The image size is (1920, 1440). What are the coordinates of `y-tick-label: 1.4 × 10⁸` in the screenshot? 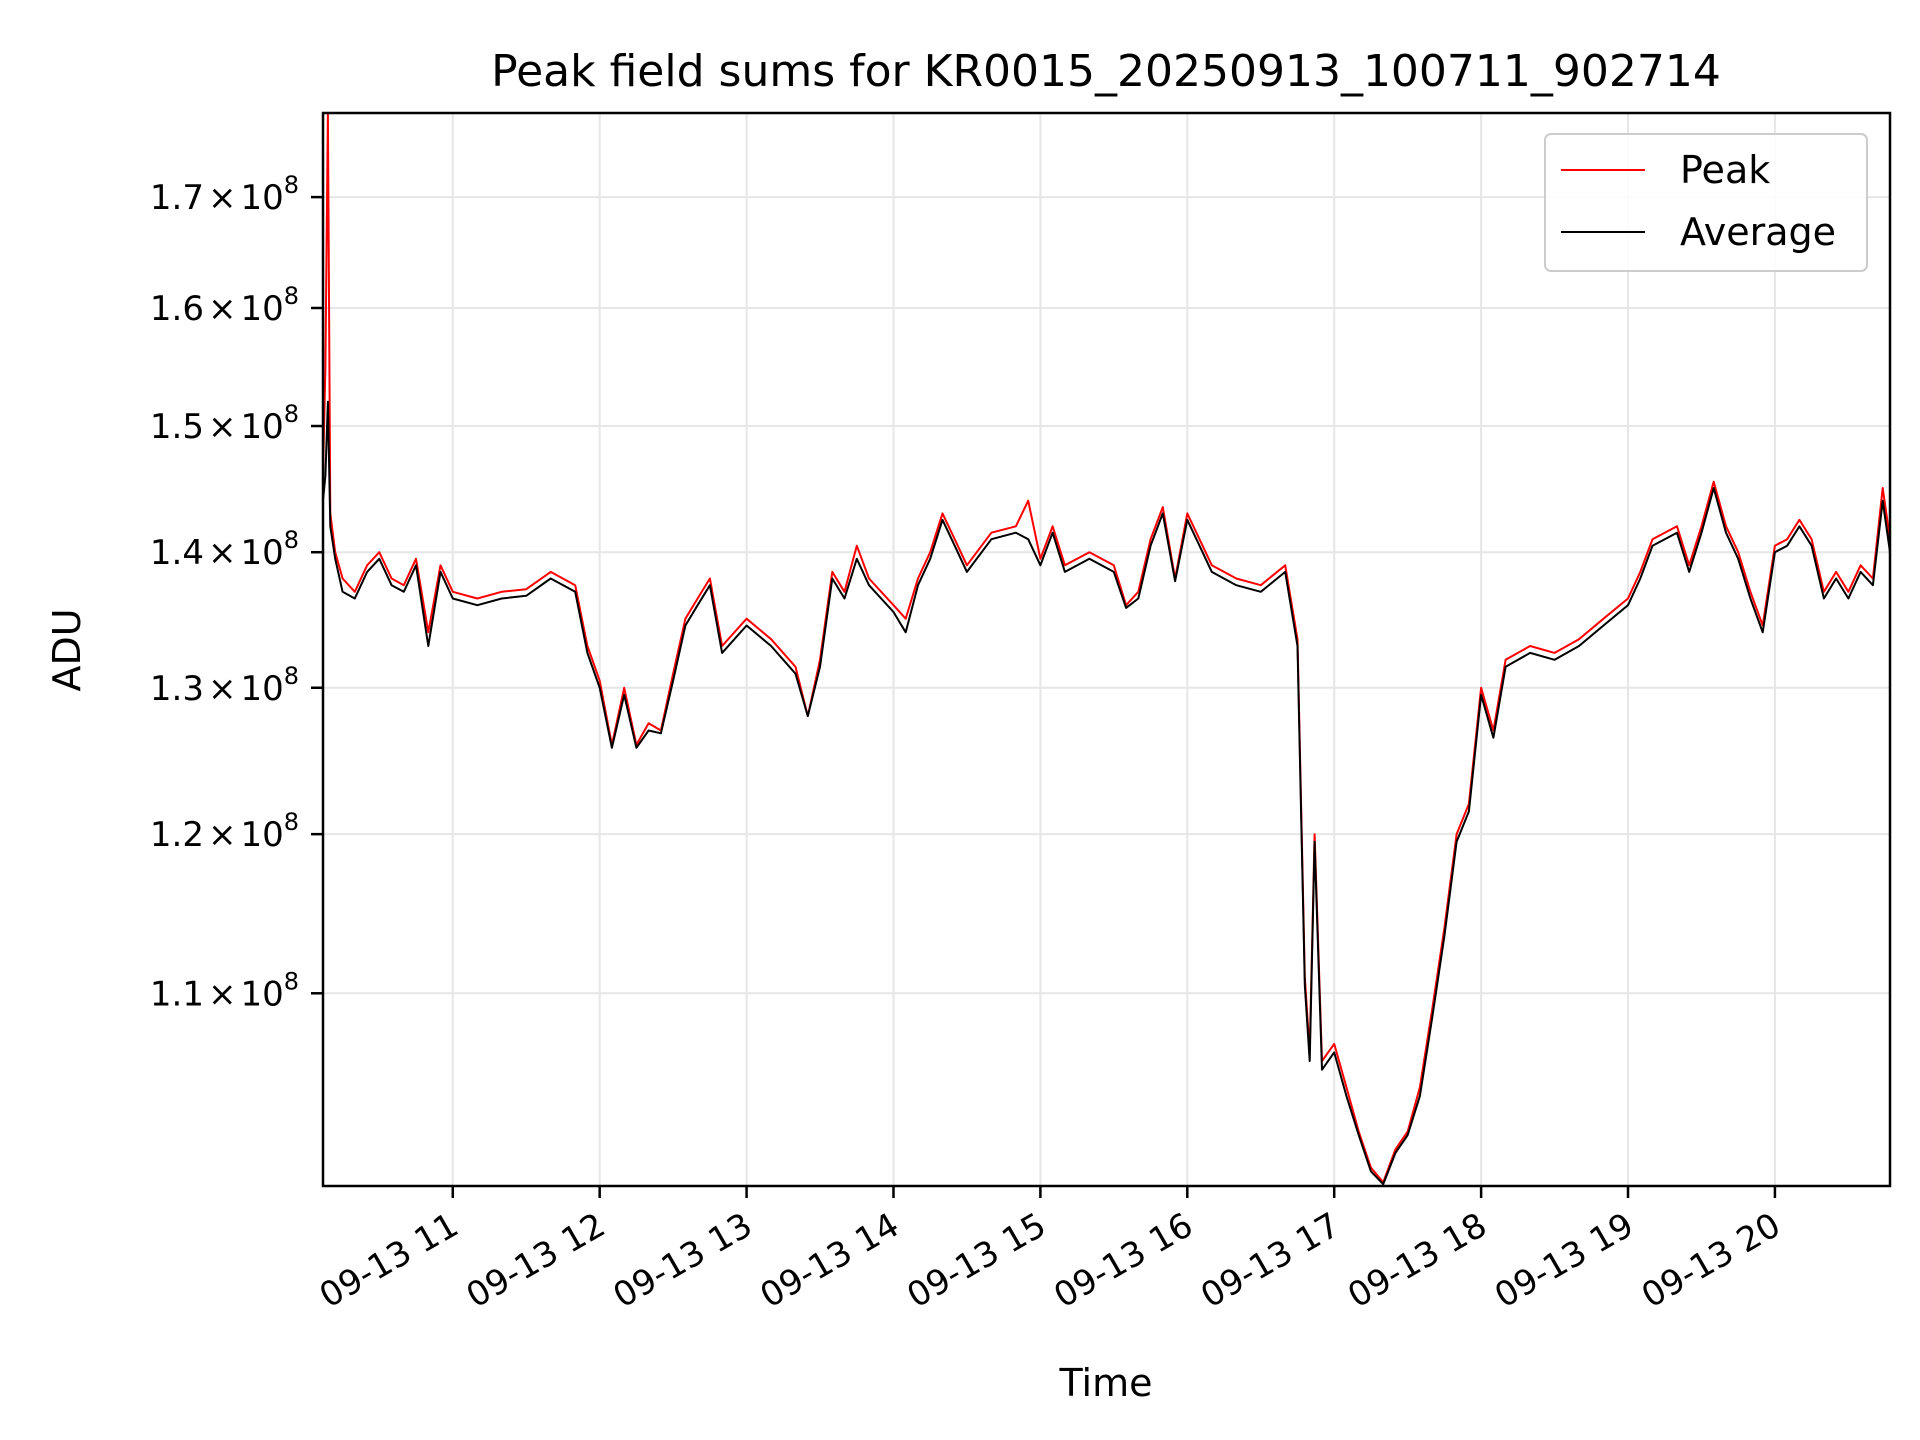 It's located at (224, 549).